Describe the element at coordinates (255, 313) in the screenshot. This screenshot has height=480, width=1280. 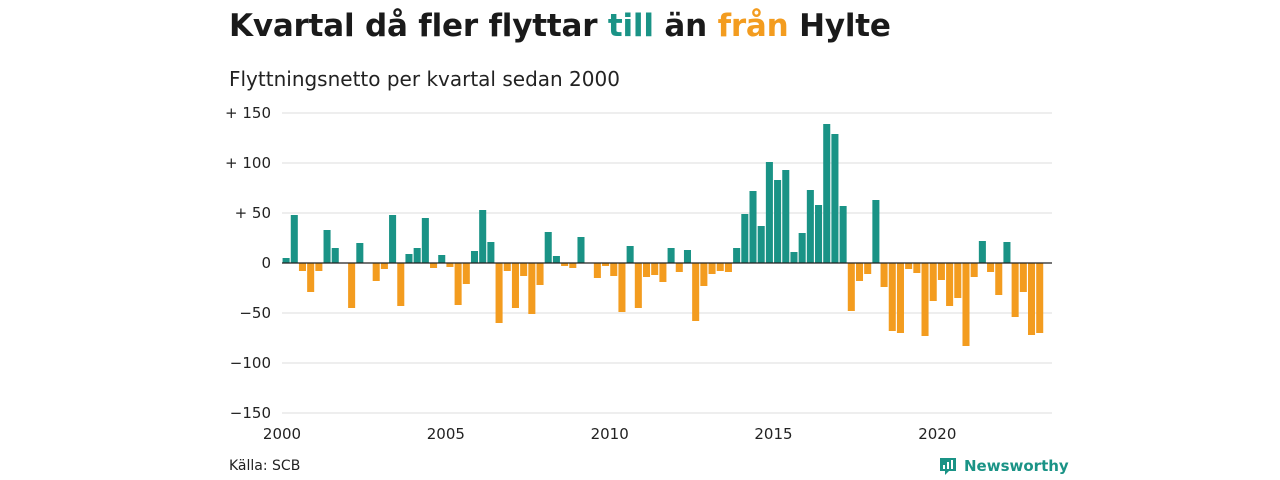
I see `y-tick-label: −50` at that location.